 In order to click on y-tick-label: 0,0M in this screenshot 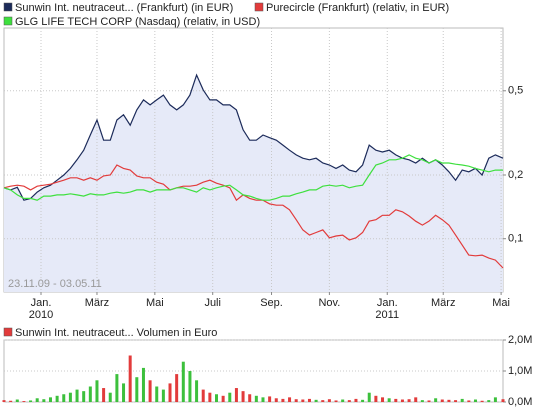, I will do `click(520, 402)`.